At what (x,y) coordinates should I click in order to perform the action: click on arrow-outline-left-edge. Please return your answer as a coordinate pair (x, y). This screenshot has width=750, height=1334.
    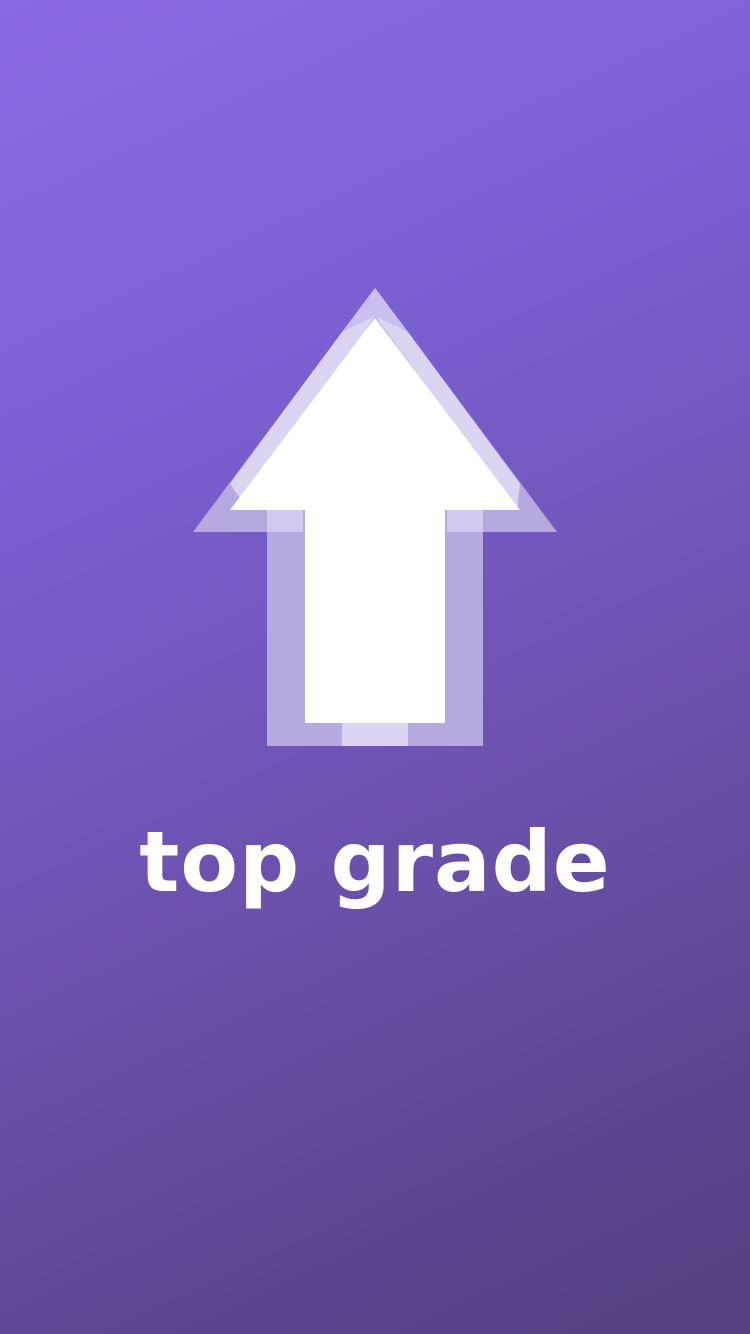
    Looking at the image, I should click on (302, 413).